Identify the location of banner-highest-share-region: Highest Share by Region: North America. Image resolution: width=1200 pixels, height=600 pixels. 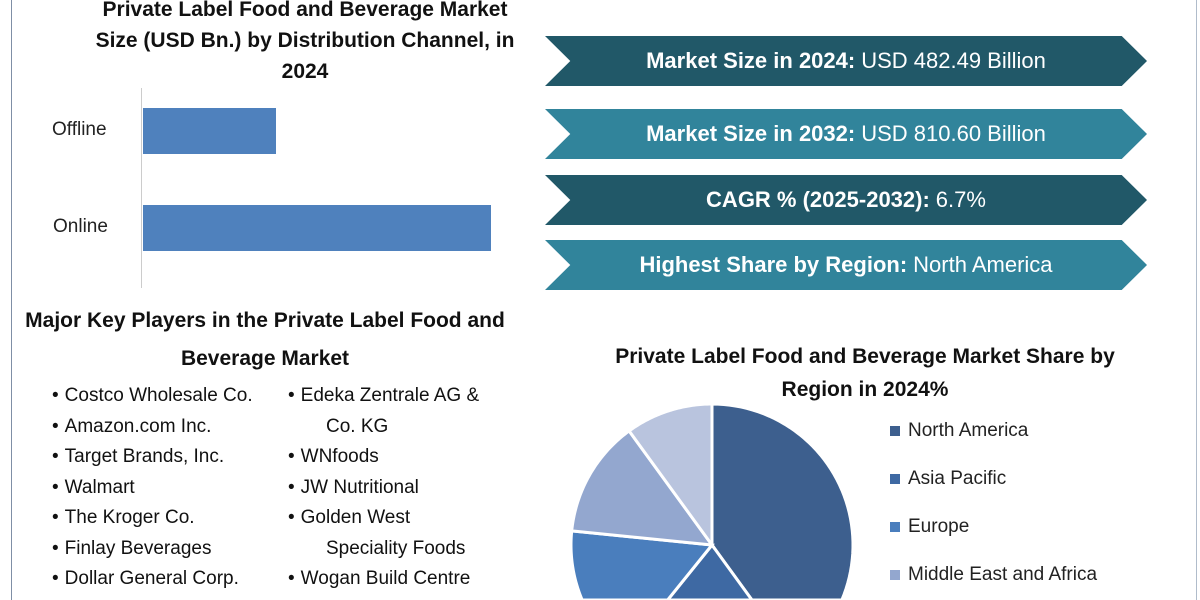
(846, 265).